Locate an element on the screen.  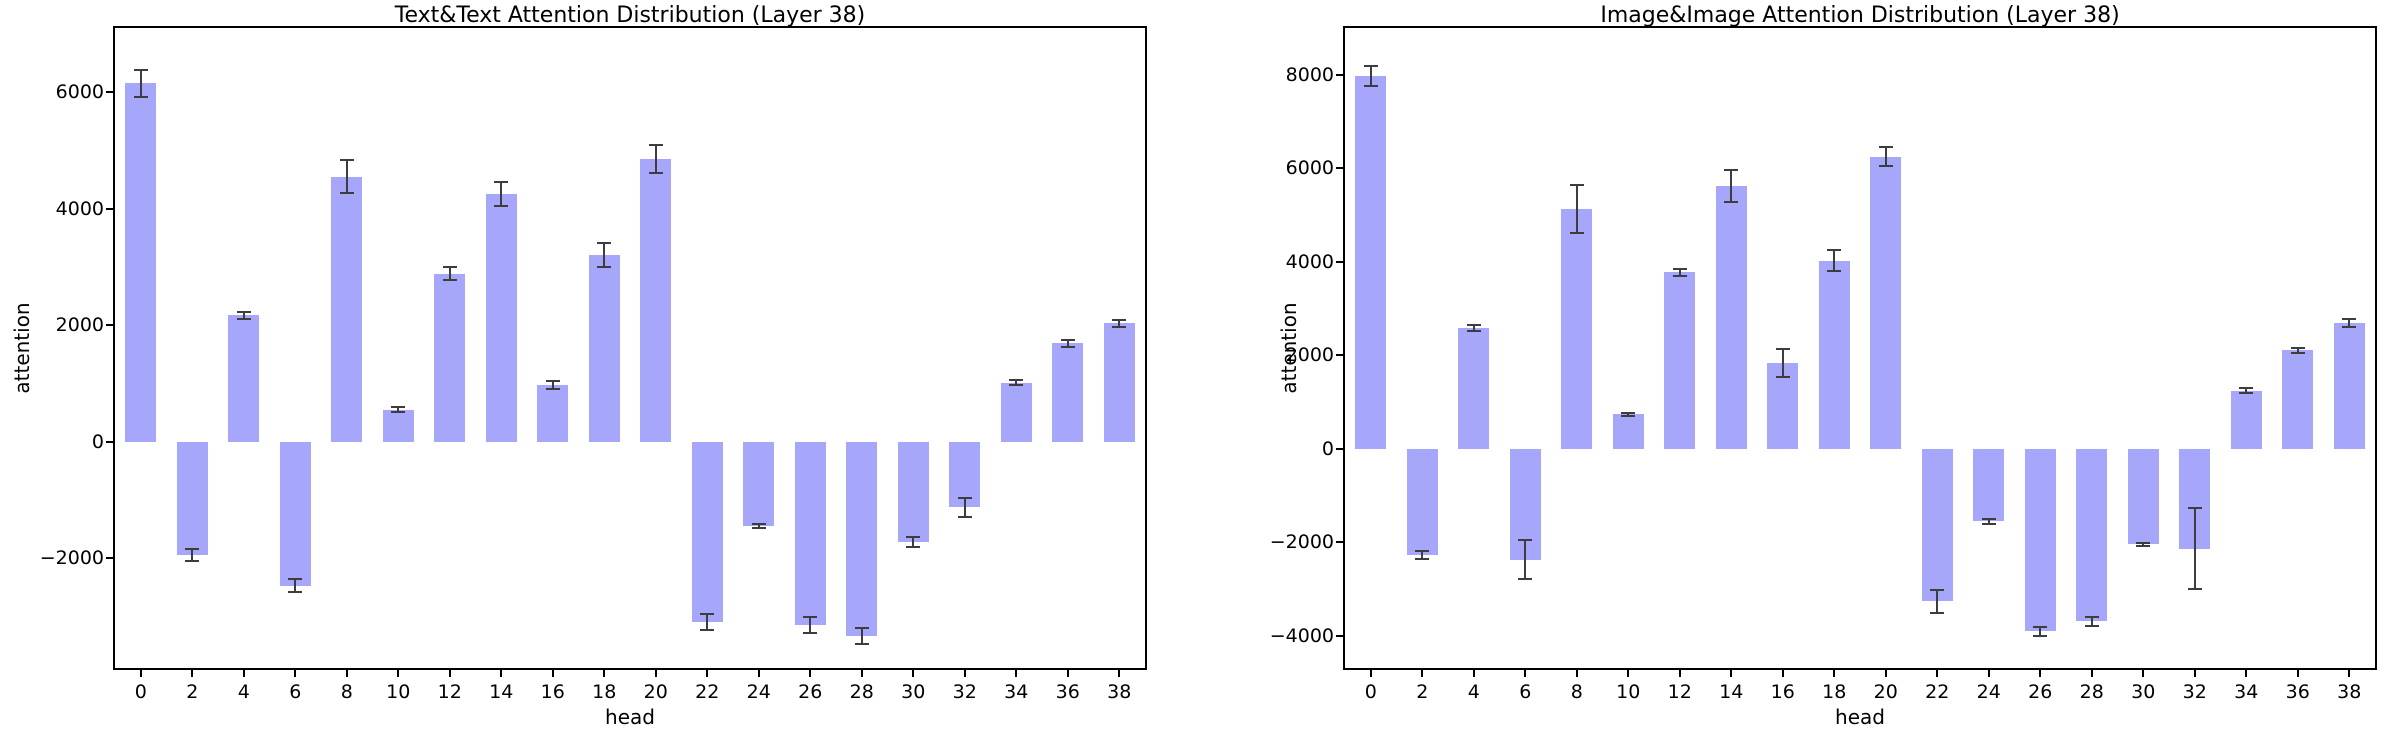
x-tick-label: 2 is located at coordinates (1422, 692).